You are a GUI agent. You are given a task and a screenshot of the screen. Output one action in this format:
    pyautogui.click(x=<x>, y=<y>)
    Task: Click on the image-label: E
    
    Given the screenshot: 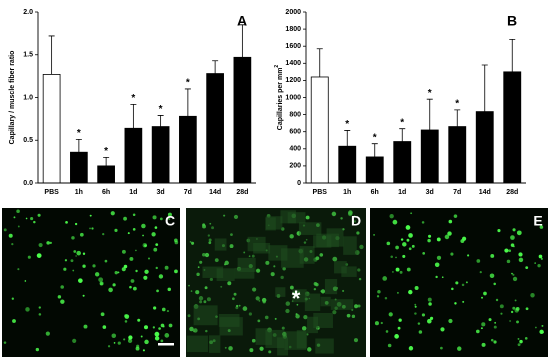 What is the action you would take?
    pyautogui.click(x=537, y=221)
    